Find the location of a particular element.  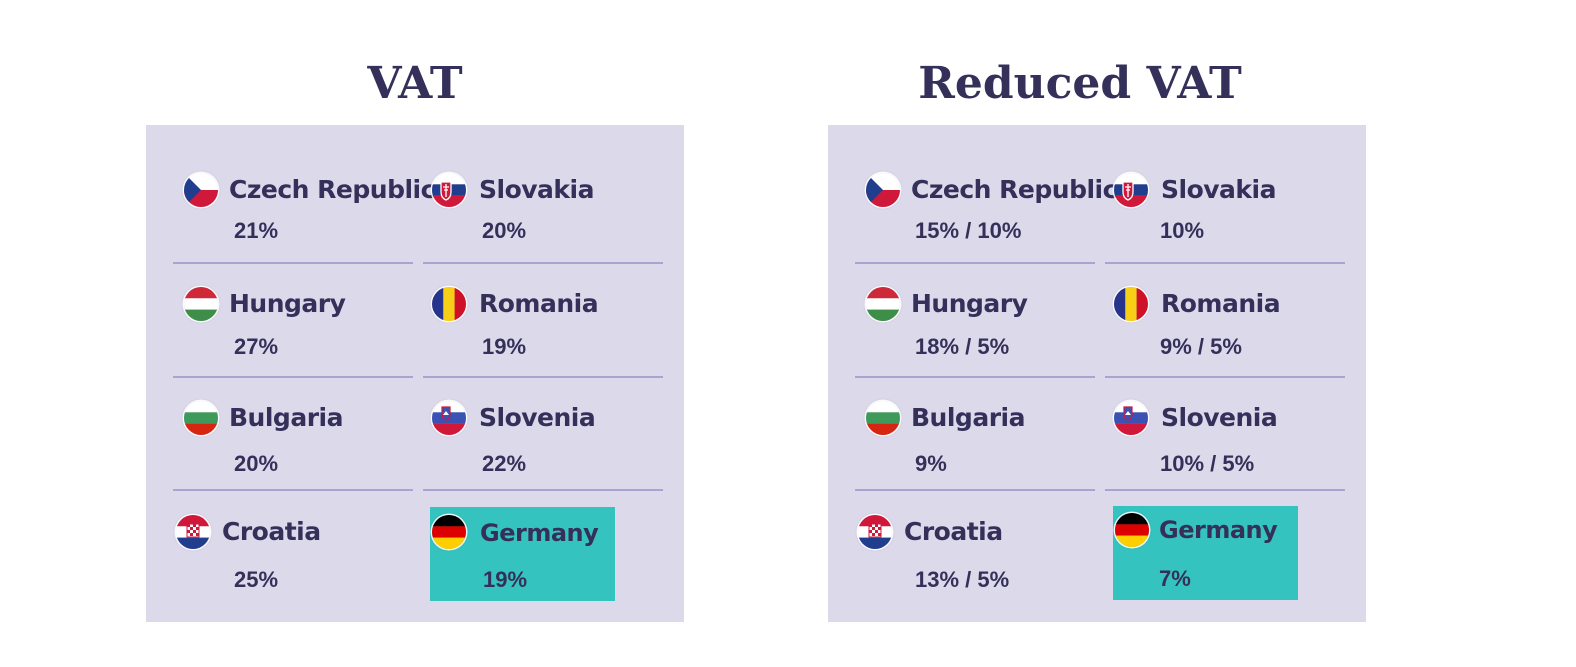

country-cell-bulgaria: Bulgaria 20% is located at coordinates (294, 433).